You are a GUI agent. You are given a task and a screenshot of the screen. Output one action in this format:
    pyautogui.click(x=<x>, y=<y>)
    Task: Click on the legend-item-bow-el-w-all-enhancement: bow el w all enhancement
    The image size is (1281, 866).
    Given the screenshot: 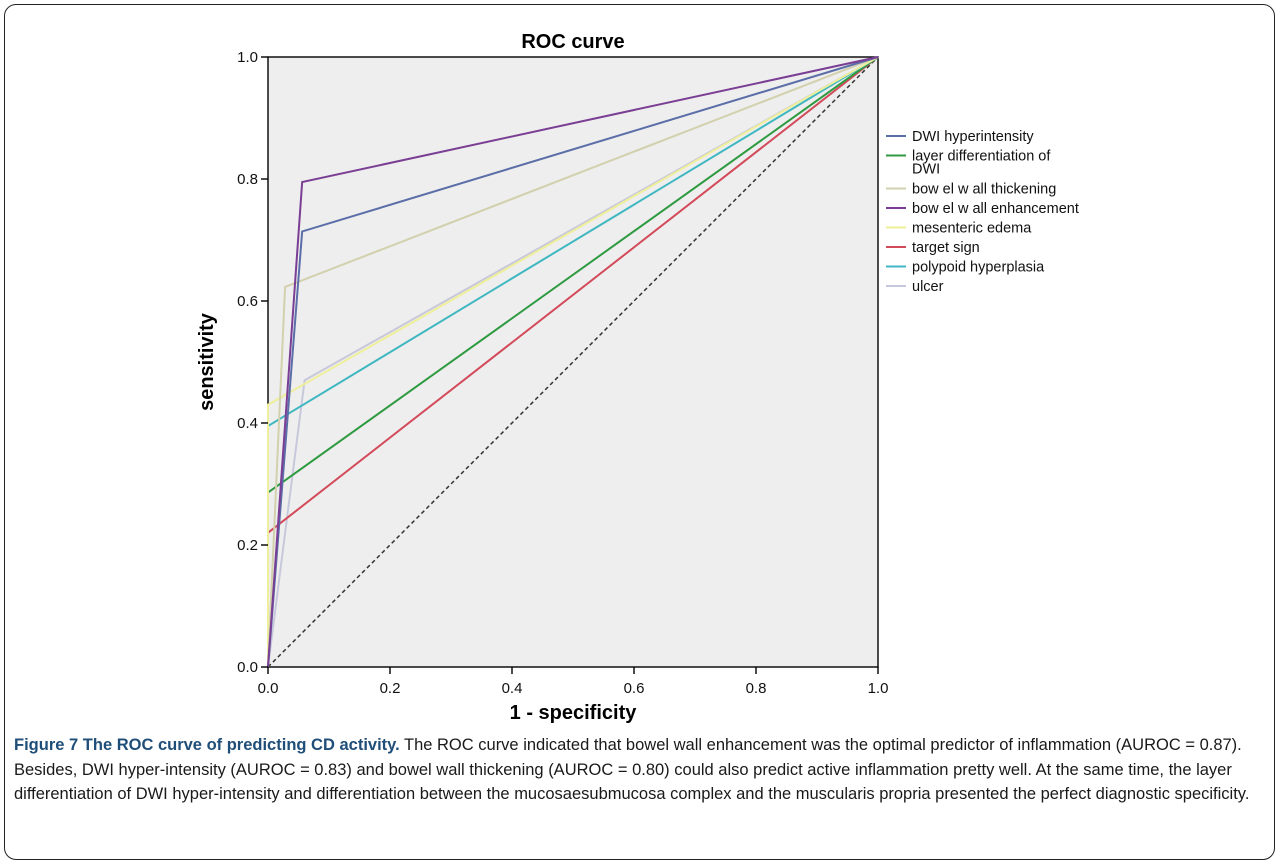 What is the action you would take?
    pyautogui.click(x=982, y=209)
    